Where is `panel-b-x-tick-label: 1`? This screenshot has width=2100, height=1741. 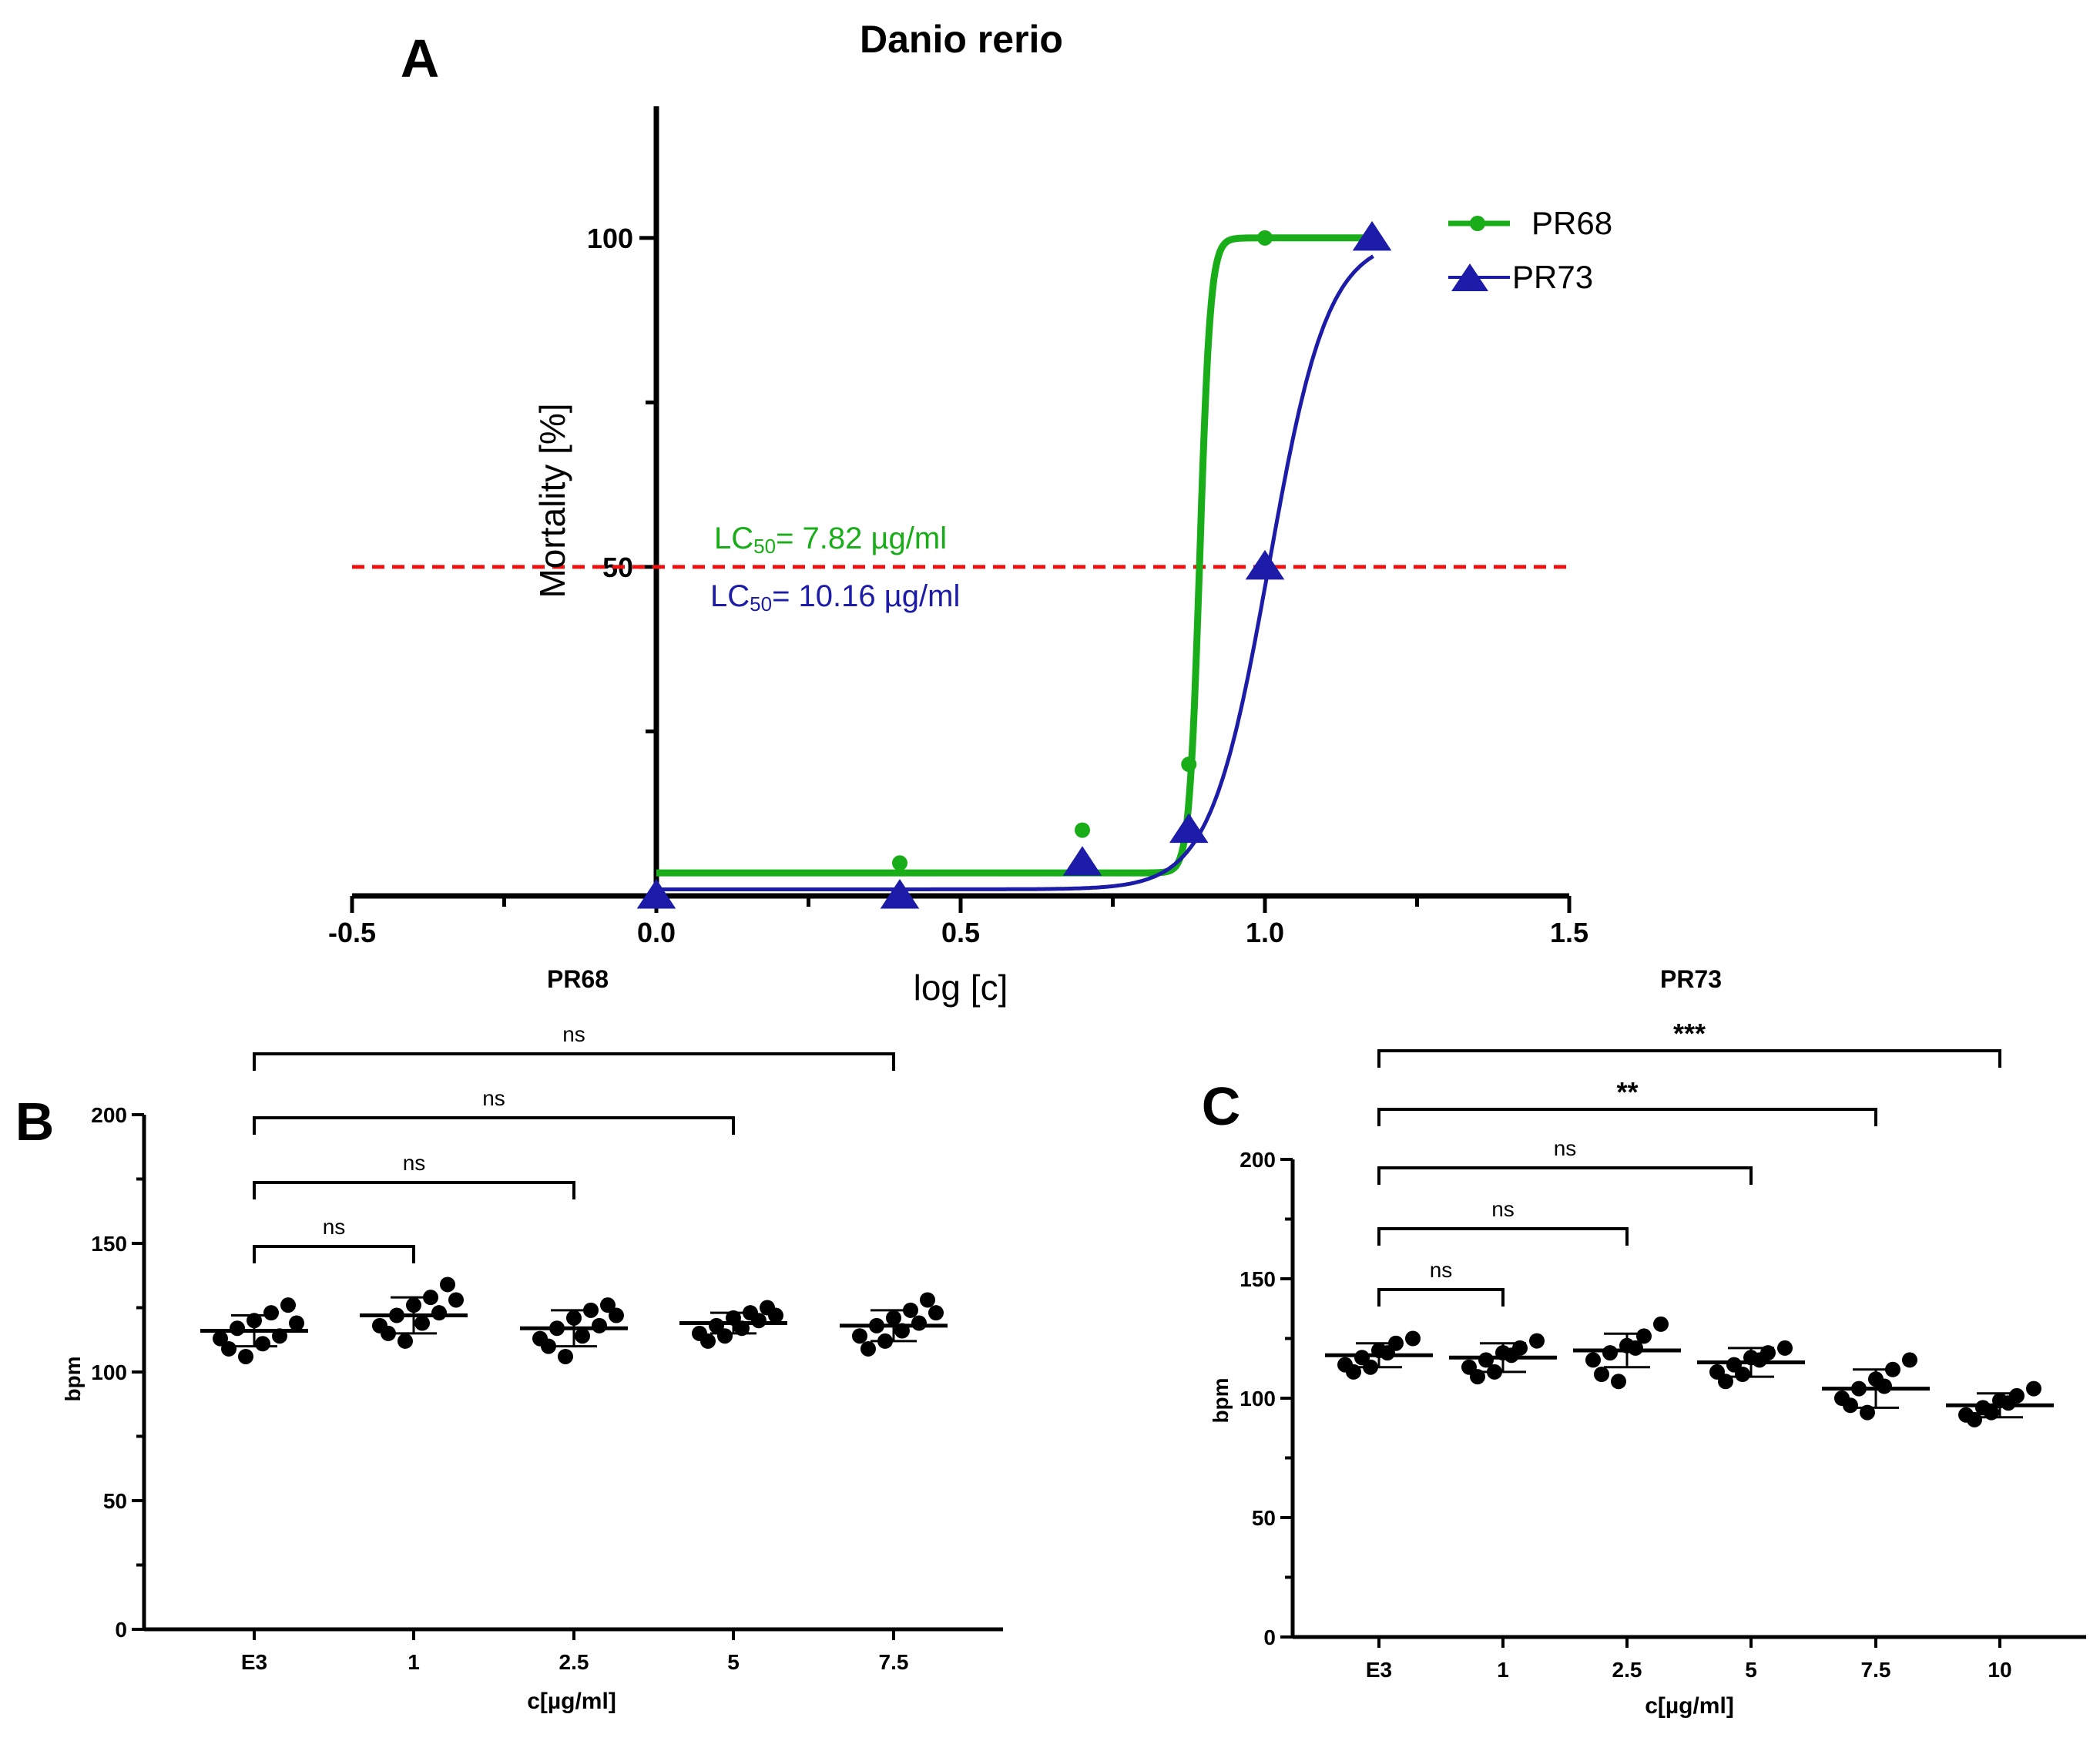 panel-b-x-tick-label: 1 is located at coordinates (414, 1662).